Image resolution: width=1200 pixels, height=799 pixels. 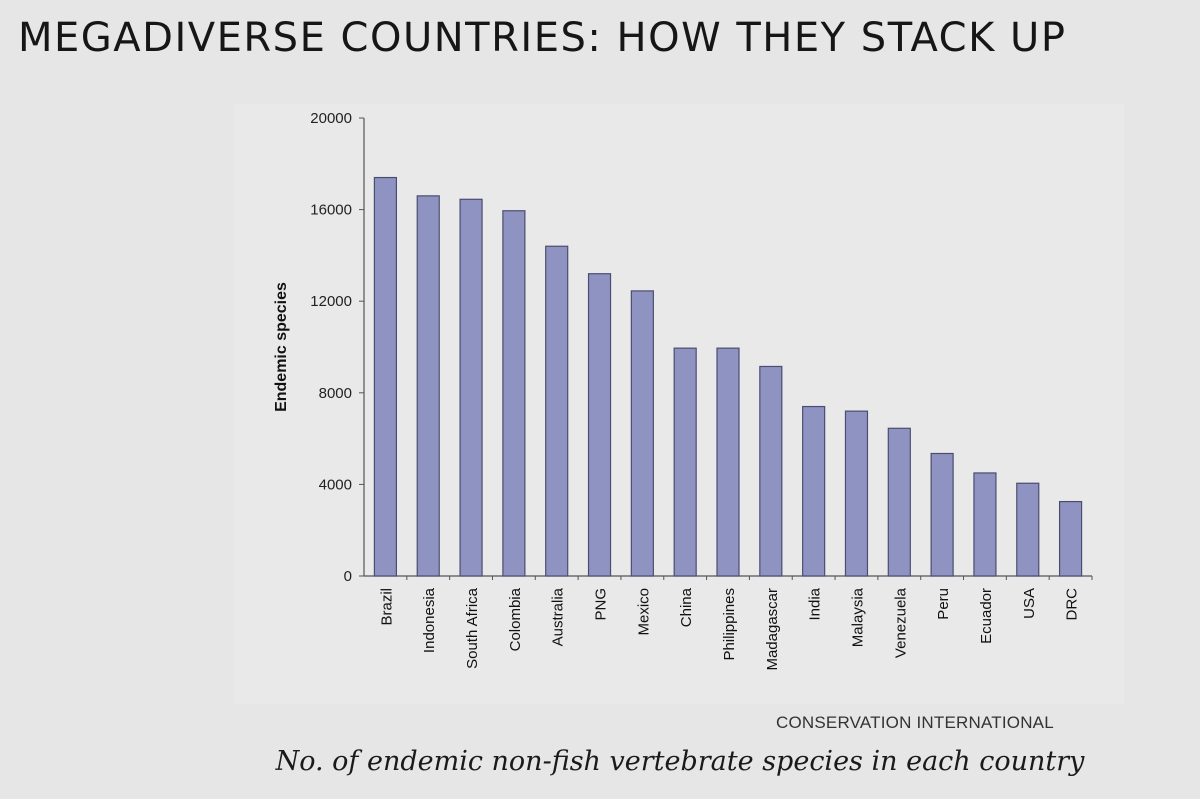 I want to click on x-tick-label: Malaysia, so click(x=857, y=617).